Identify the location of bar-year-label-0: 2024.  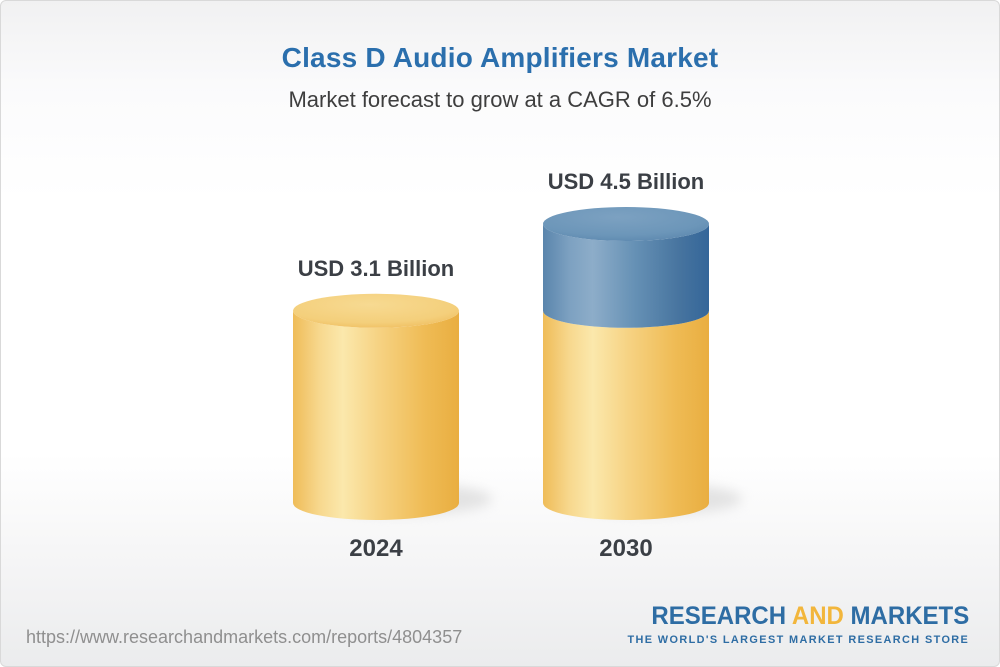
(376, 548).